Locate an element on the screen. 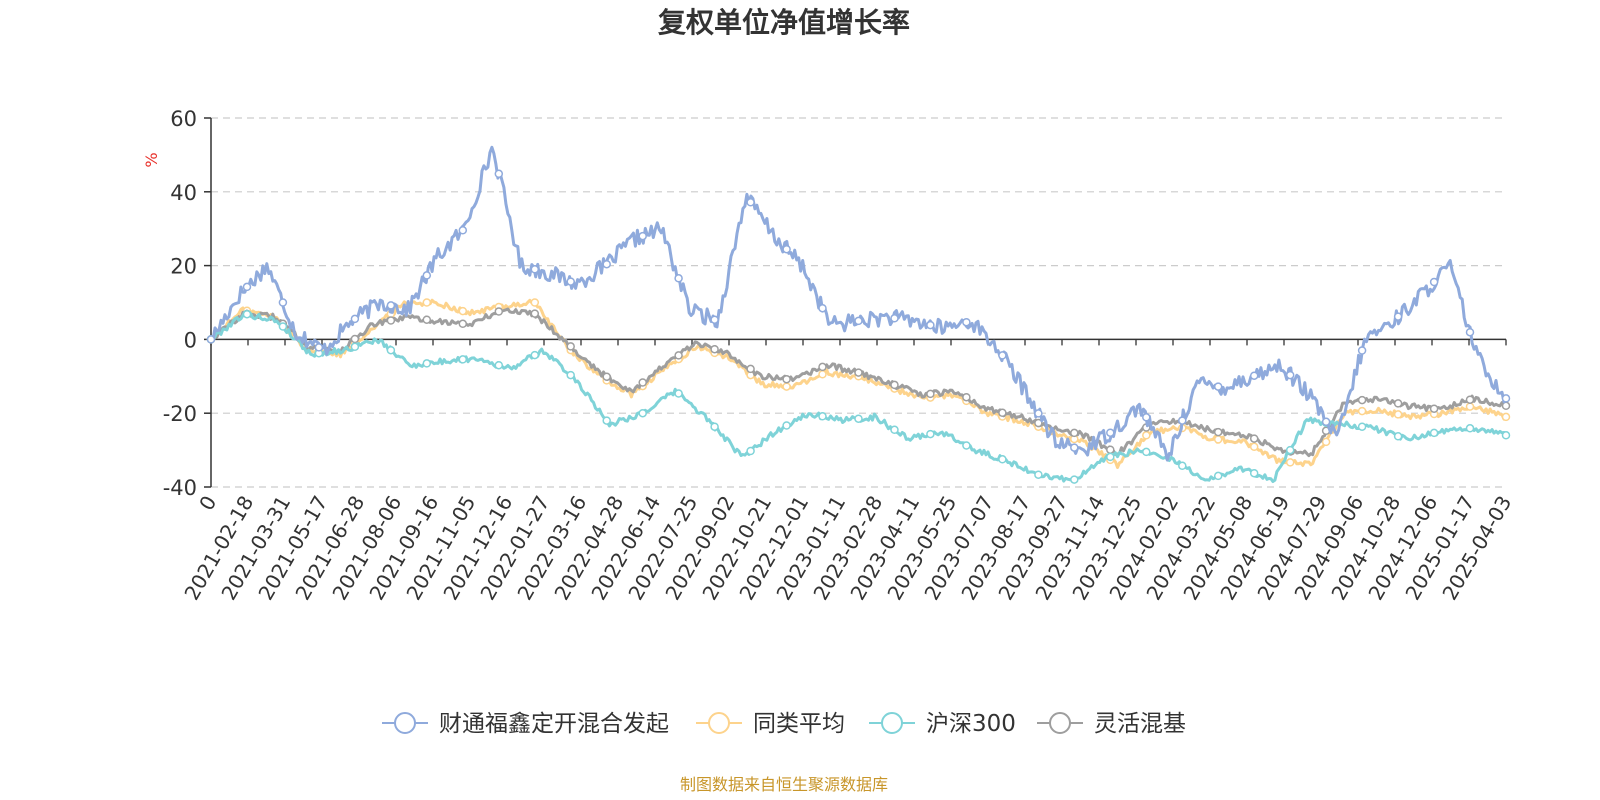 This screenshot has height=800, width=1600. x-tick-label: 0 is located at coordinates (207, 503).